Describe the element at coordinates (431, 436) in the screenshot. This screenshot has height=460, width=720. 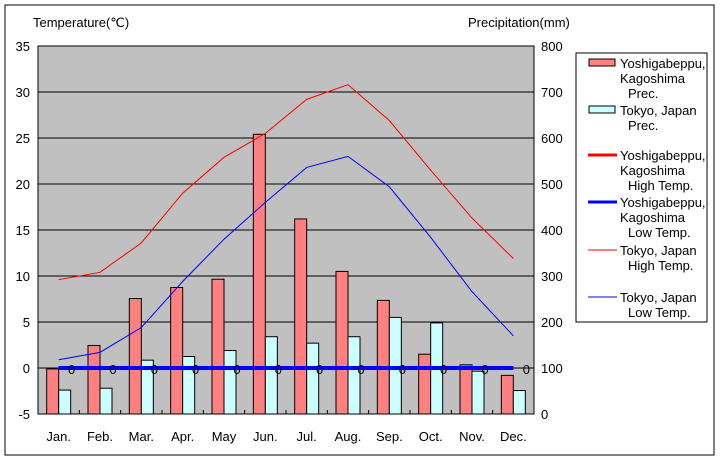
I see `x-tick-label: Oct.` at that location.